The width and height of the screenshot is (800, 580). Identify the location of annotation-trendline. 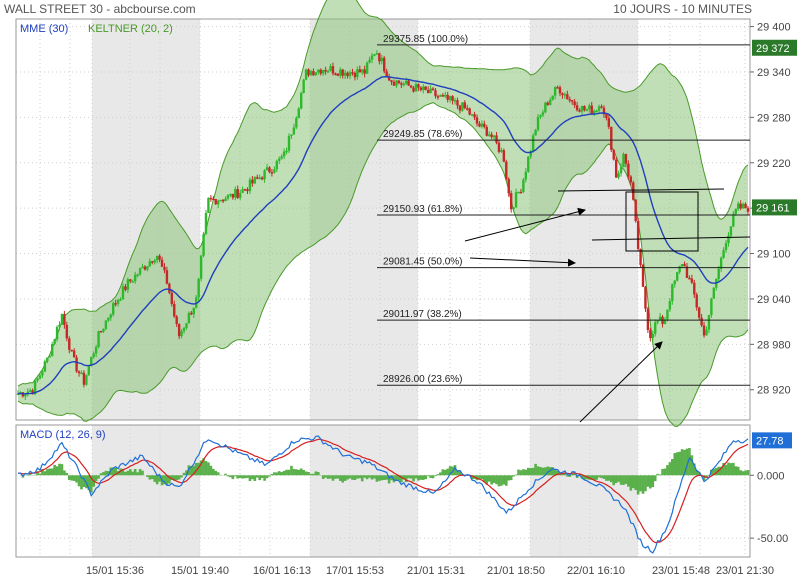
(671, 238).